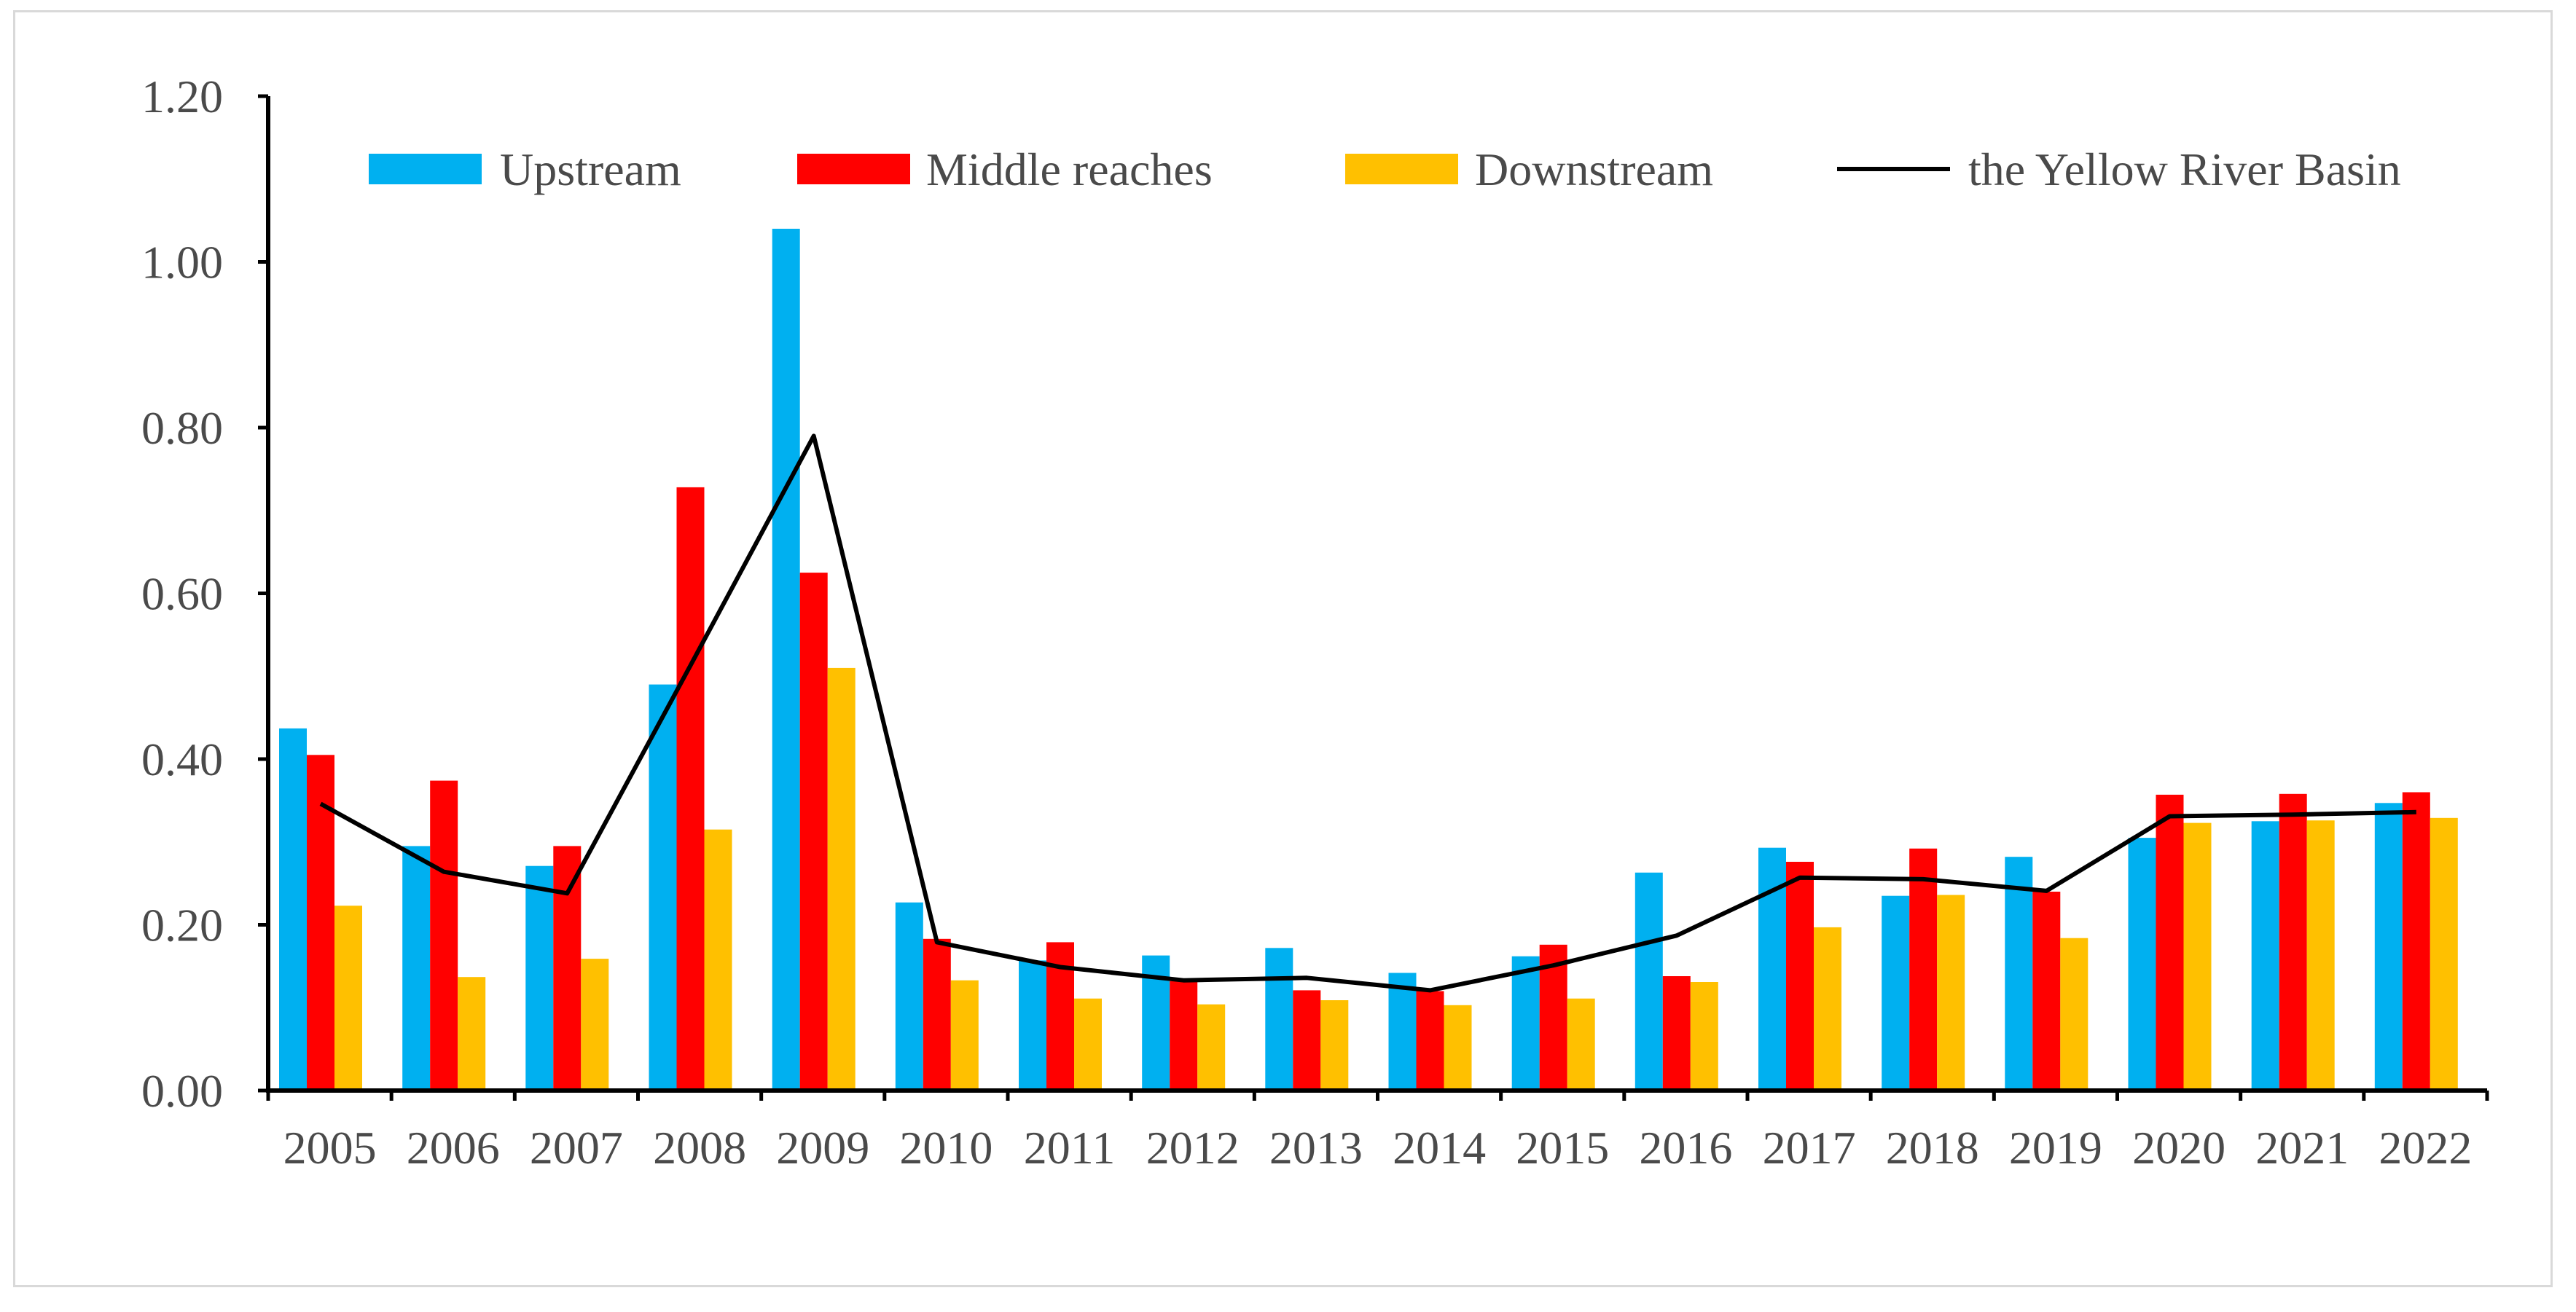  Describe the element at coordinates (1649, 982) in the screenshot. I see `bar-upstream-2016` at that location.